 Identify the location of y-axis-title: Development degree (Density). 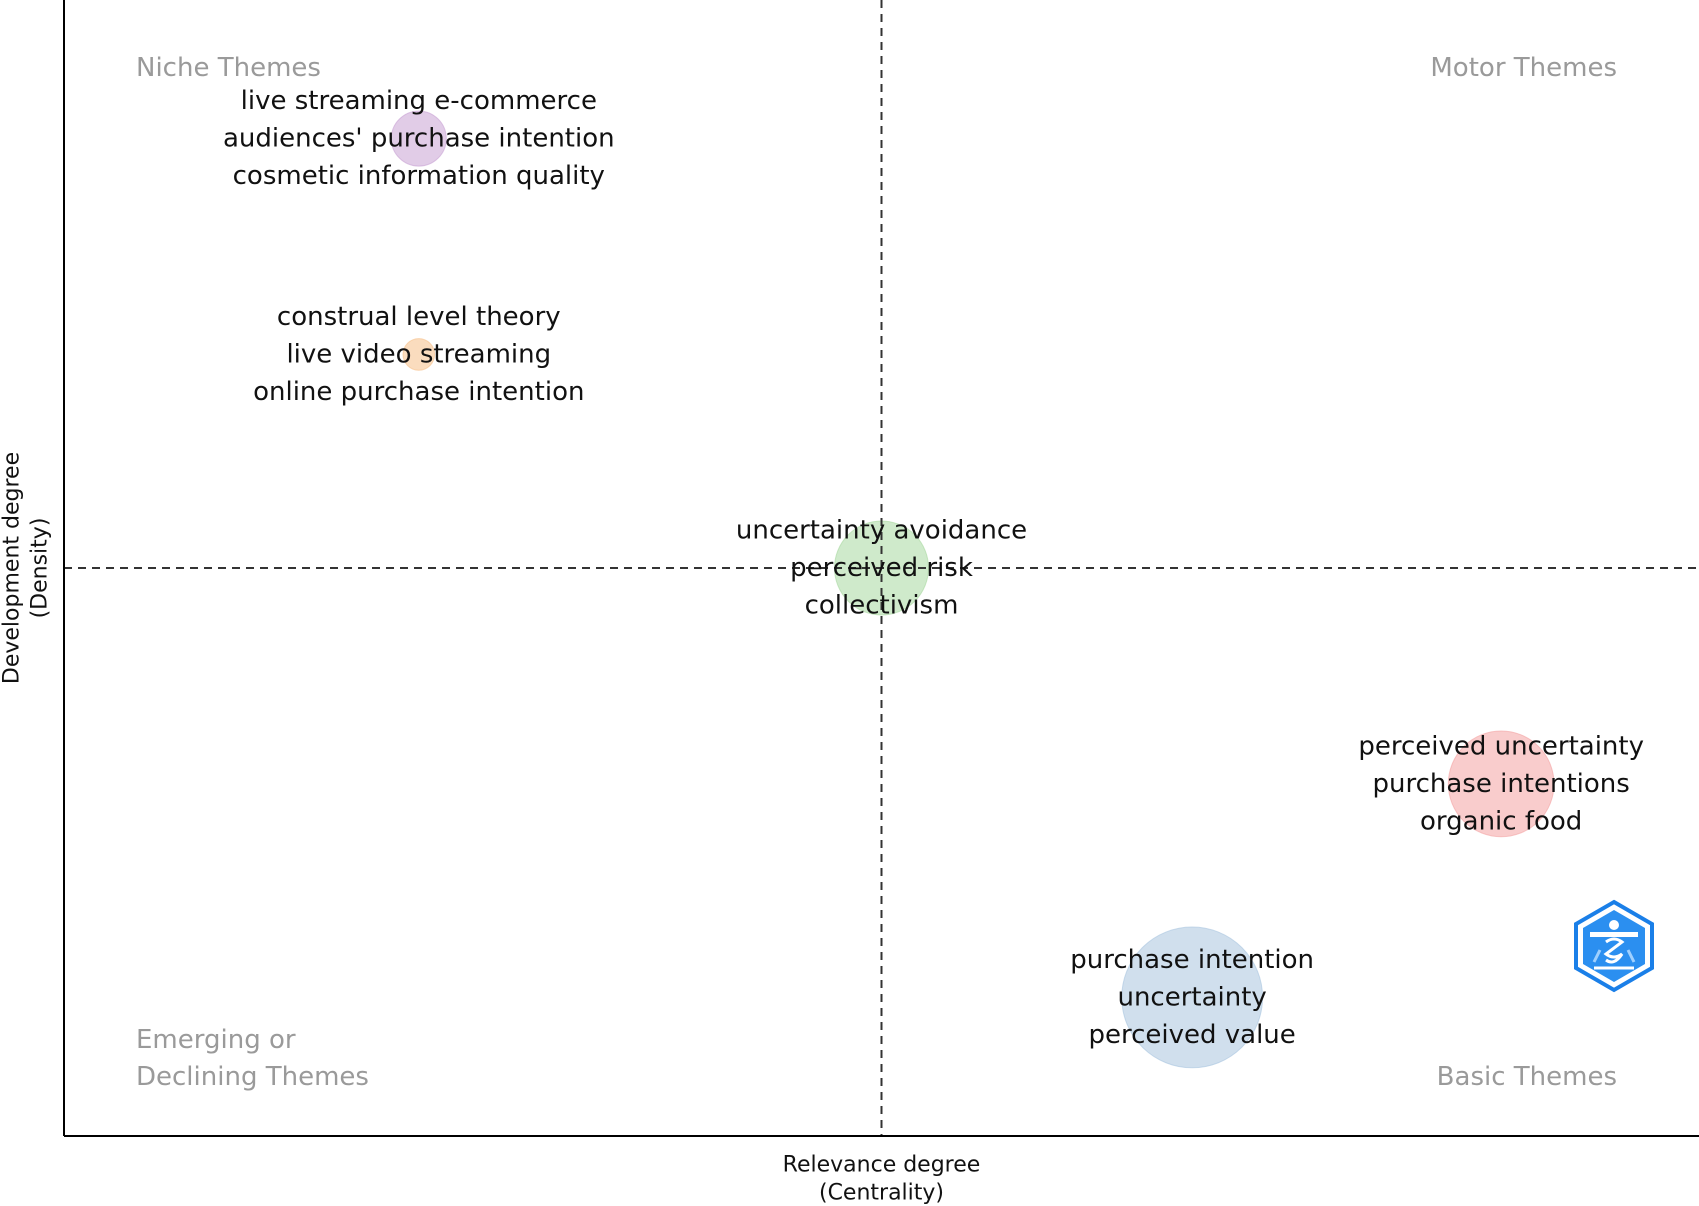
(26, 568).